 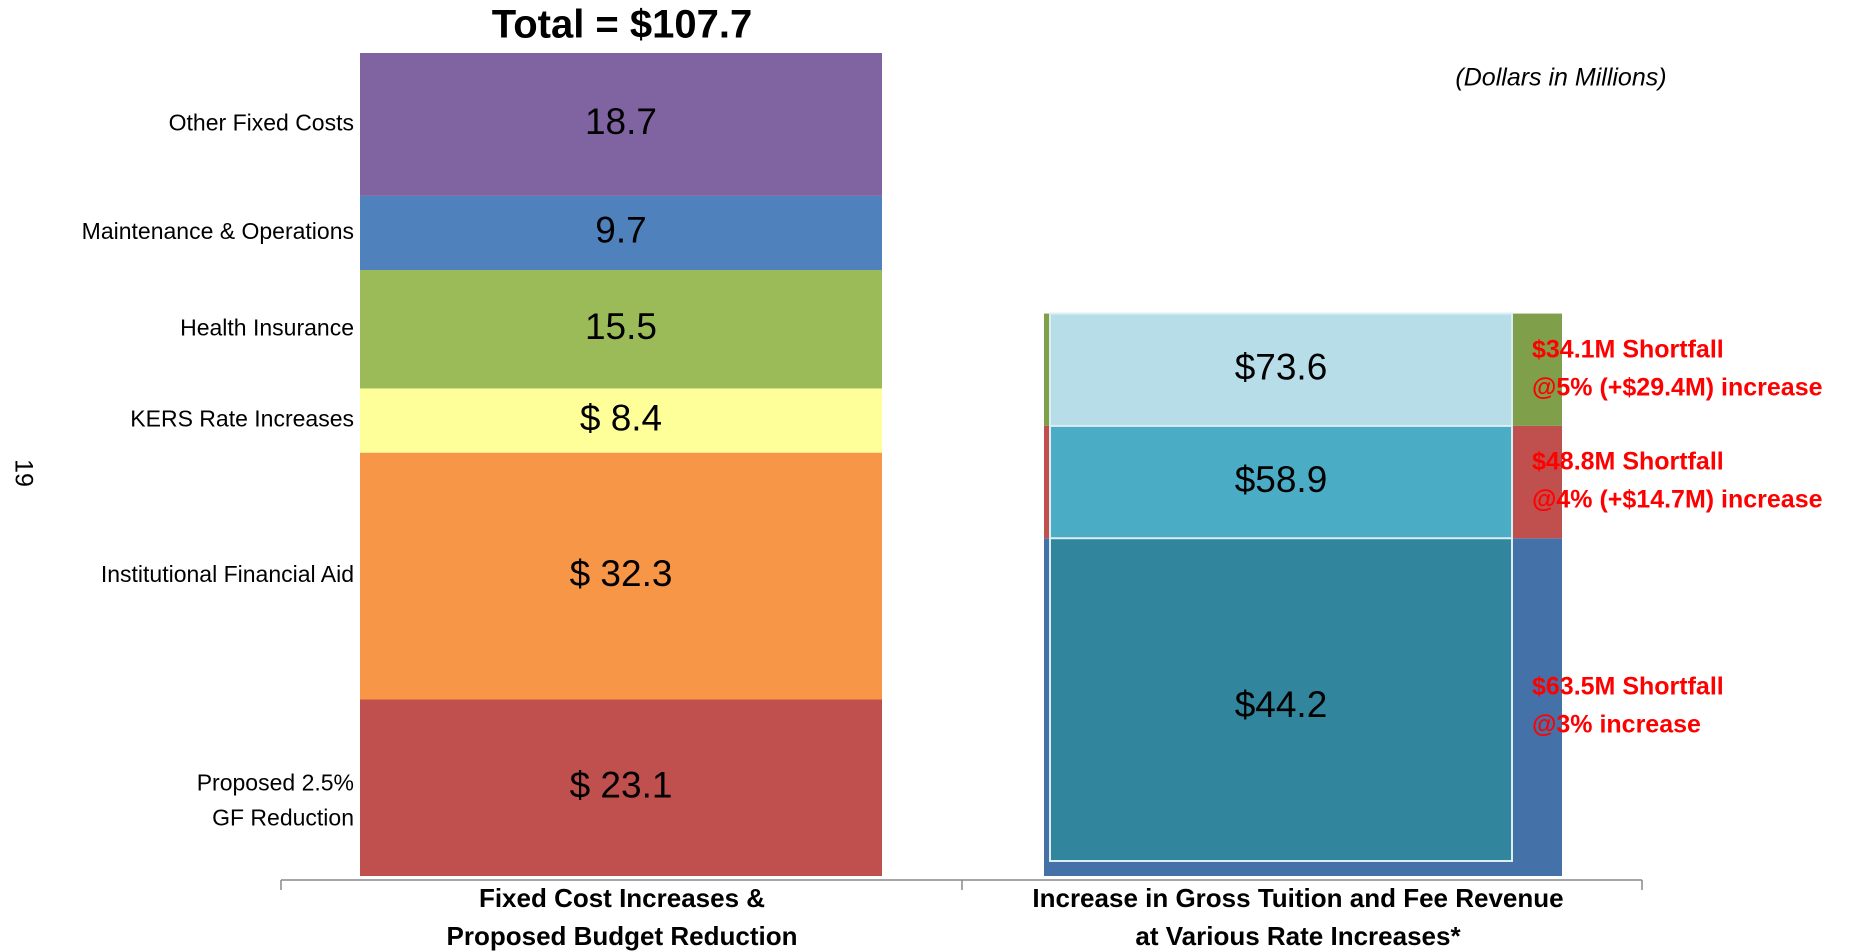 What do you see at coordinates (622, 898) in the screenshot?
I see `category-label: Fixed Cost Increases &` at bounding box center [622, 898].